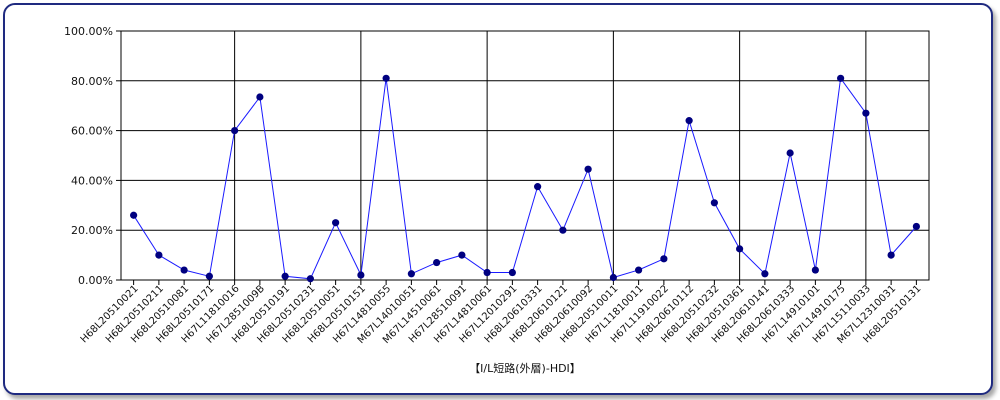  Describe the element at coordinates (92, 180) in the screenshot. I see `y-tick-label: 40.00%` at that location.